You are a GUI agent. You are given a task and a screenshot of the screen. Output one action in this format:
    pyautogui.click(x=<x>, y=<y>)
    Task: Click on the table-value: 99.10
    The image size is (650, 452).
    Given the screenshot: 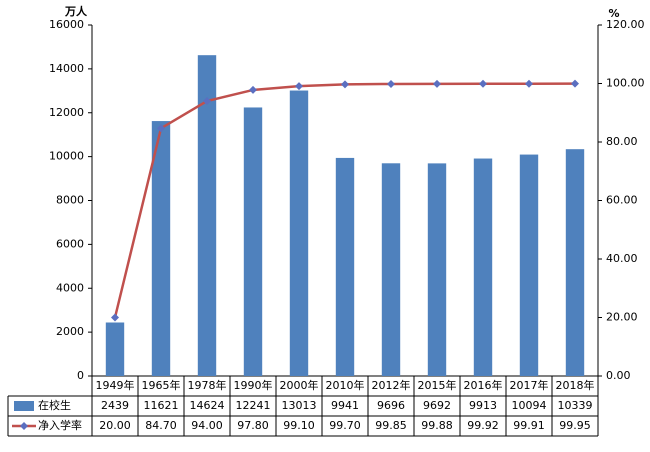 What is the action you would take?
    pyautogui.click(x=299, y=425)
    